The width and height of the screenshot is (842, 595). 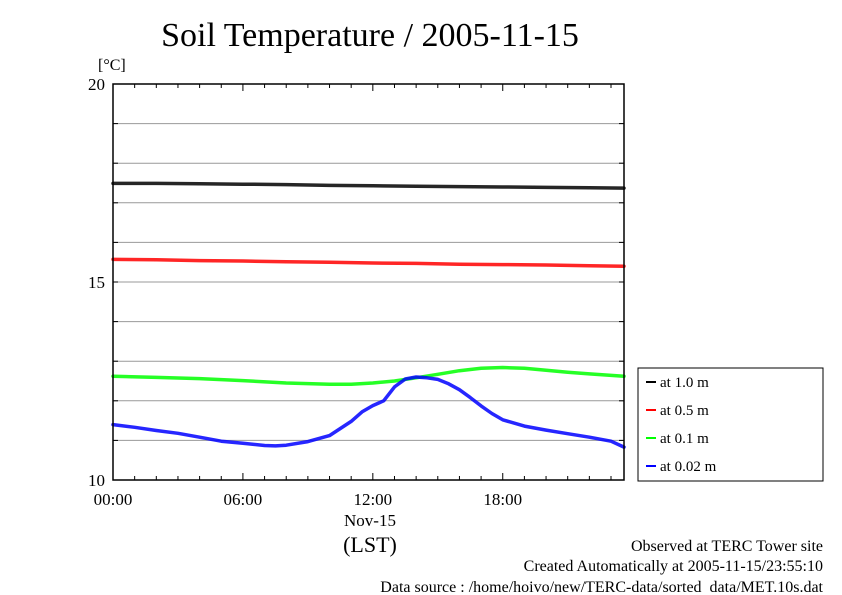 I want to click on x-axis-date-label: Nov-15, so click(x=370, y=520).